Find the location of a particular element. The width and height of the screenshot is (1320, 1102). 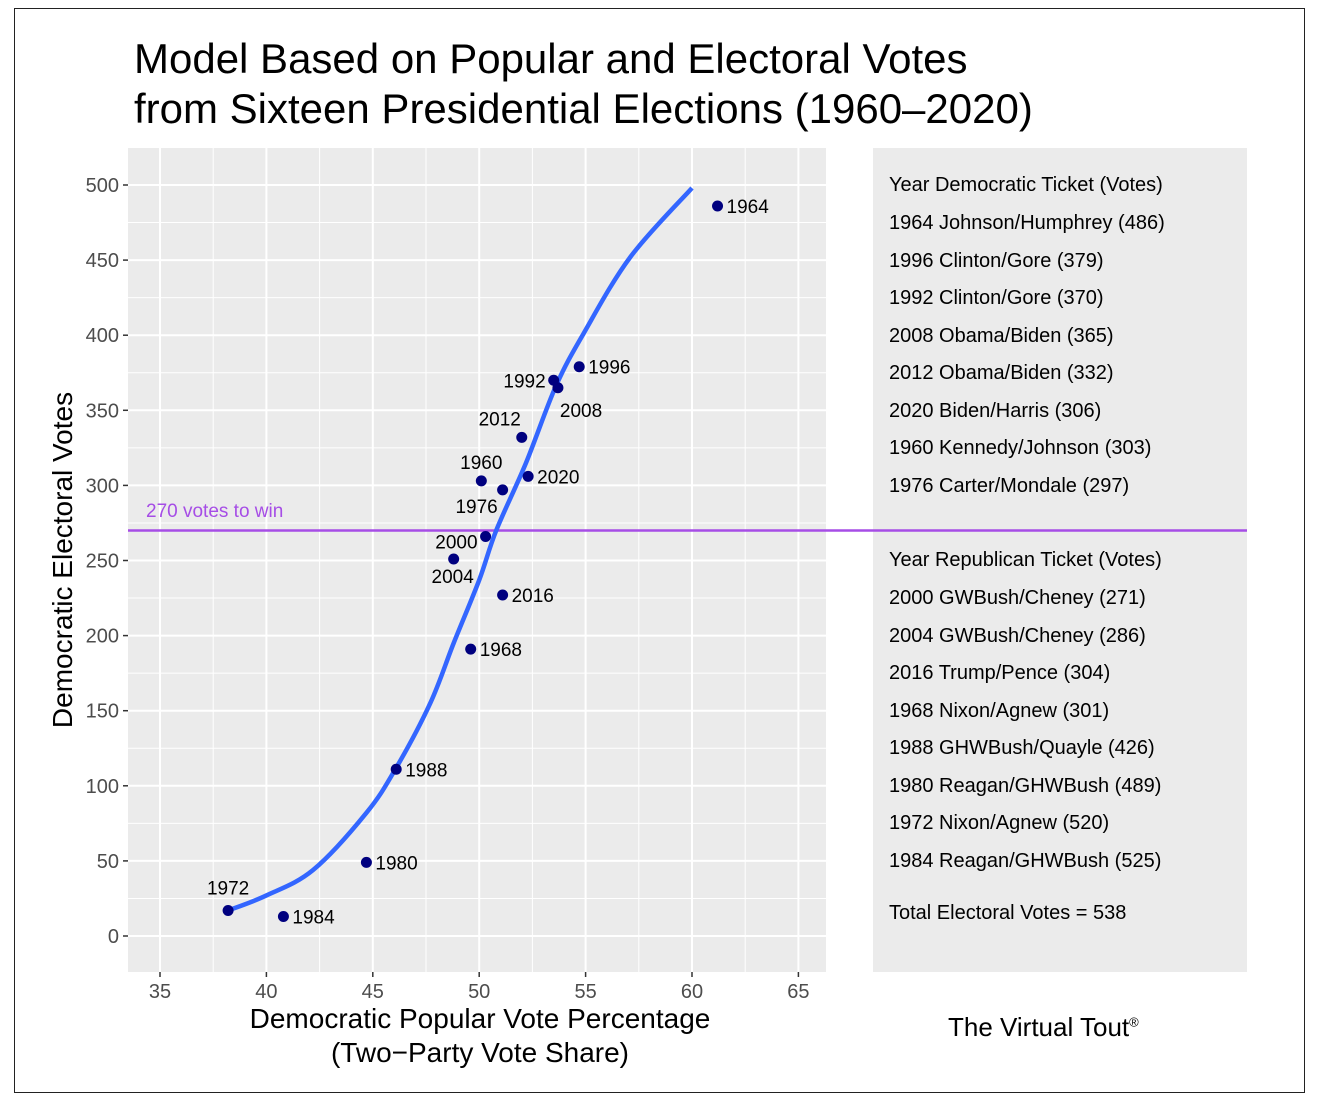

data-point-1964: 1964 is located at coordinates (740, 207).